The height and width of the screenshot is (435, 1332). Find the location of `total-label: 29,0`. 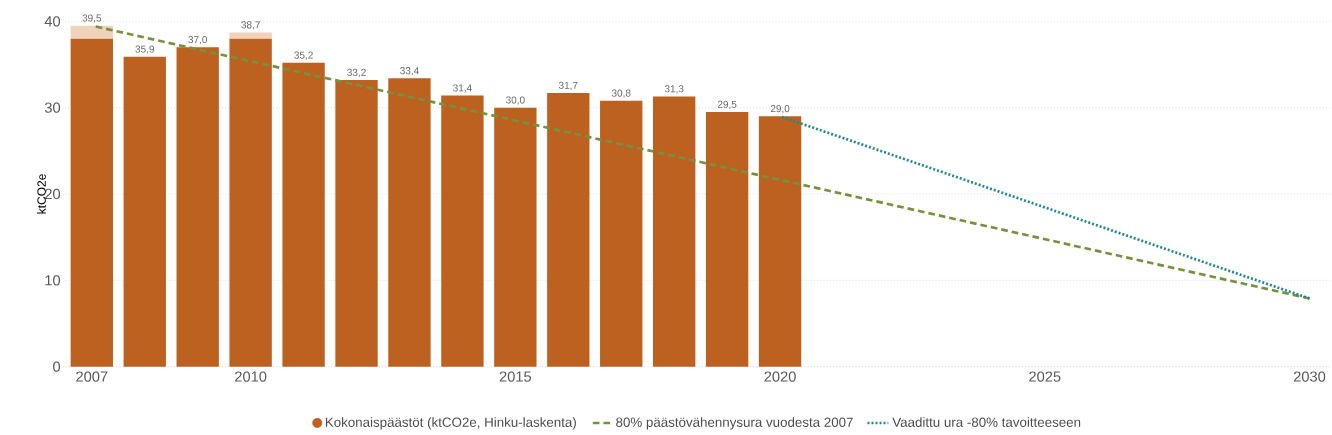

total-label: 29,0 is located at coordinates (780, 109).